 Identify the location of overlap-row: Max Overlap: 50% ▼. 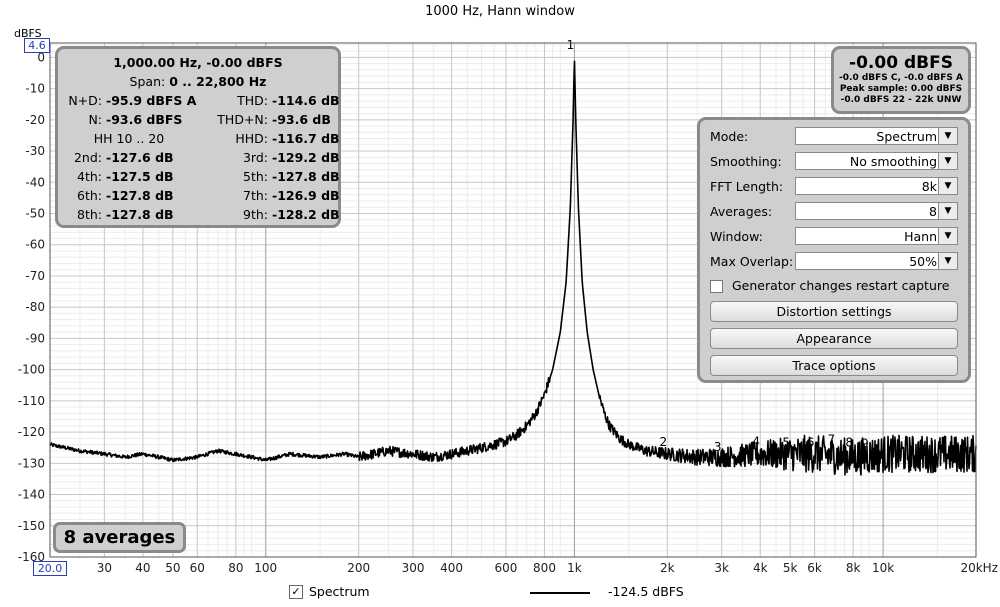
(835, 262).